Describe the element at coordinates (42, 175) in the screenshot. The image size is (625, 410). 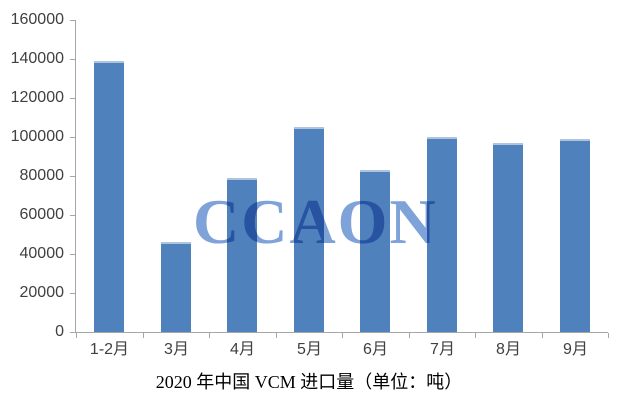
I see `y-tick-label: 80000` at that location.